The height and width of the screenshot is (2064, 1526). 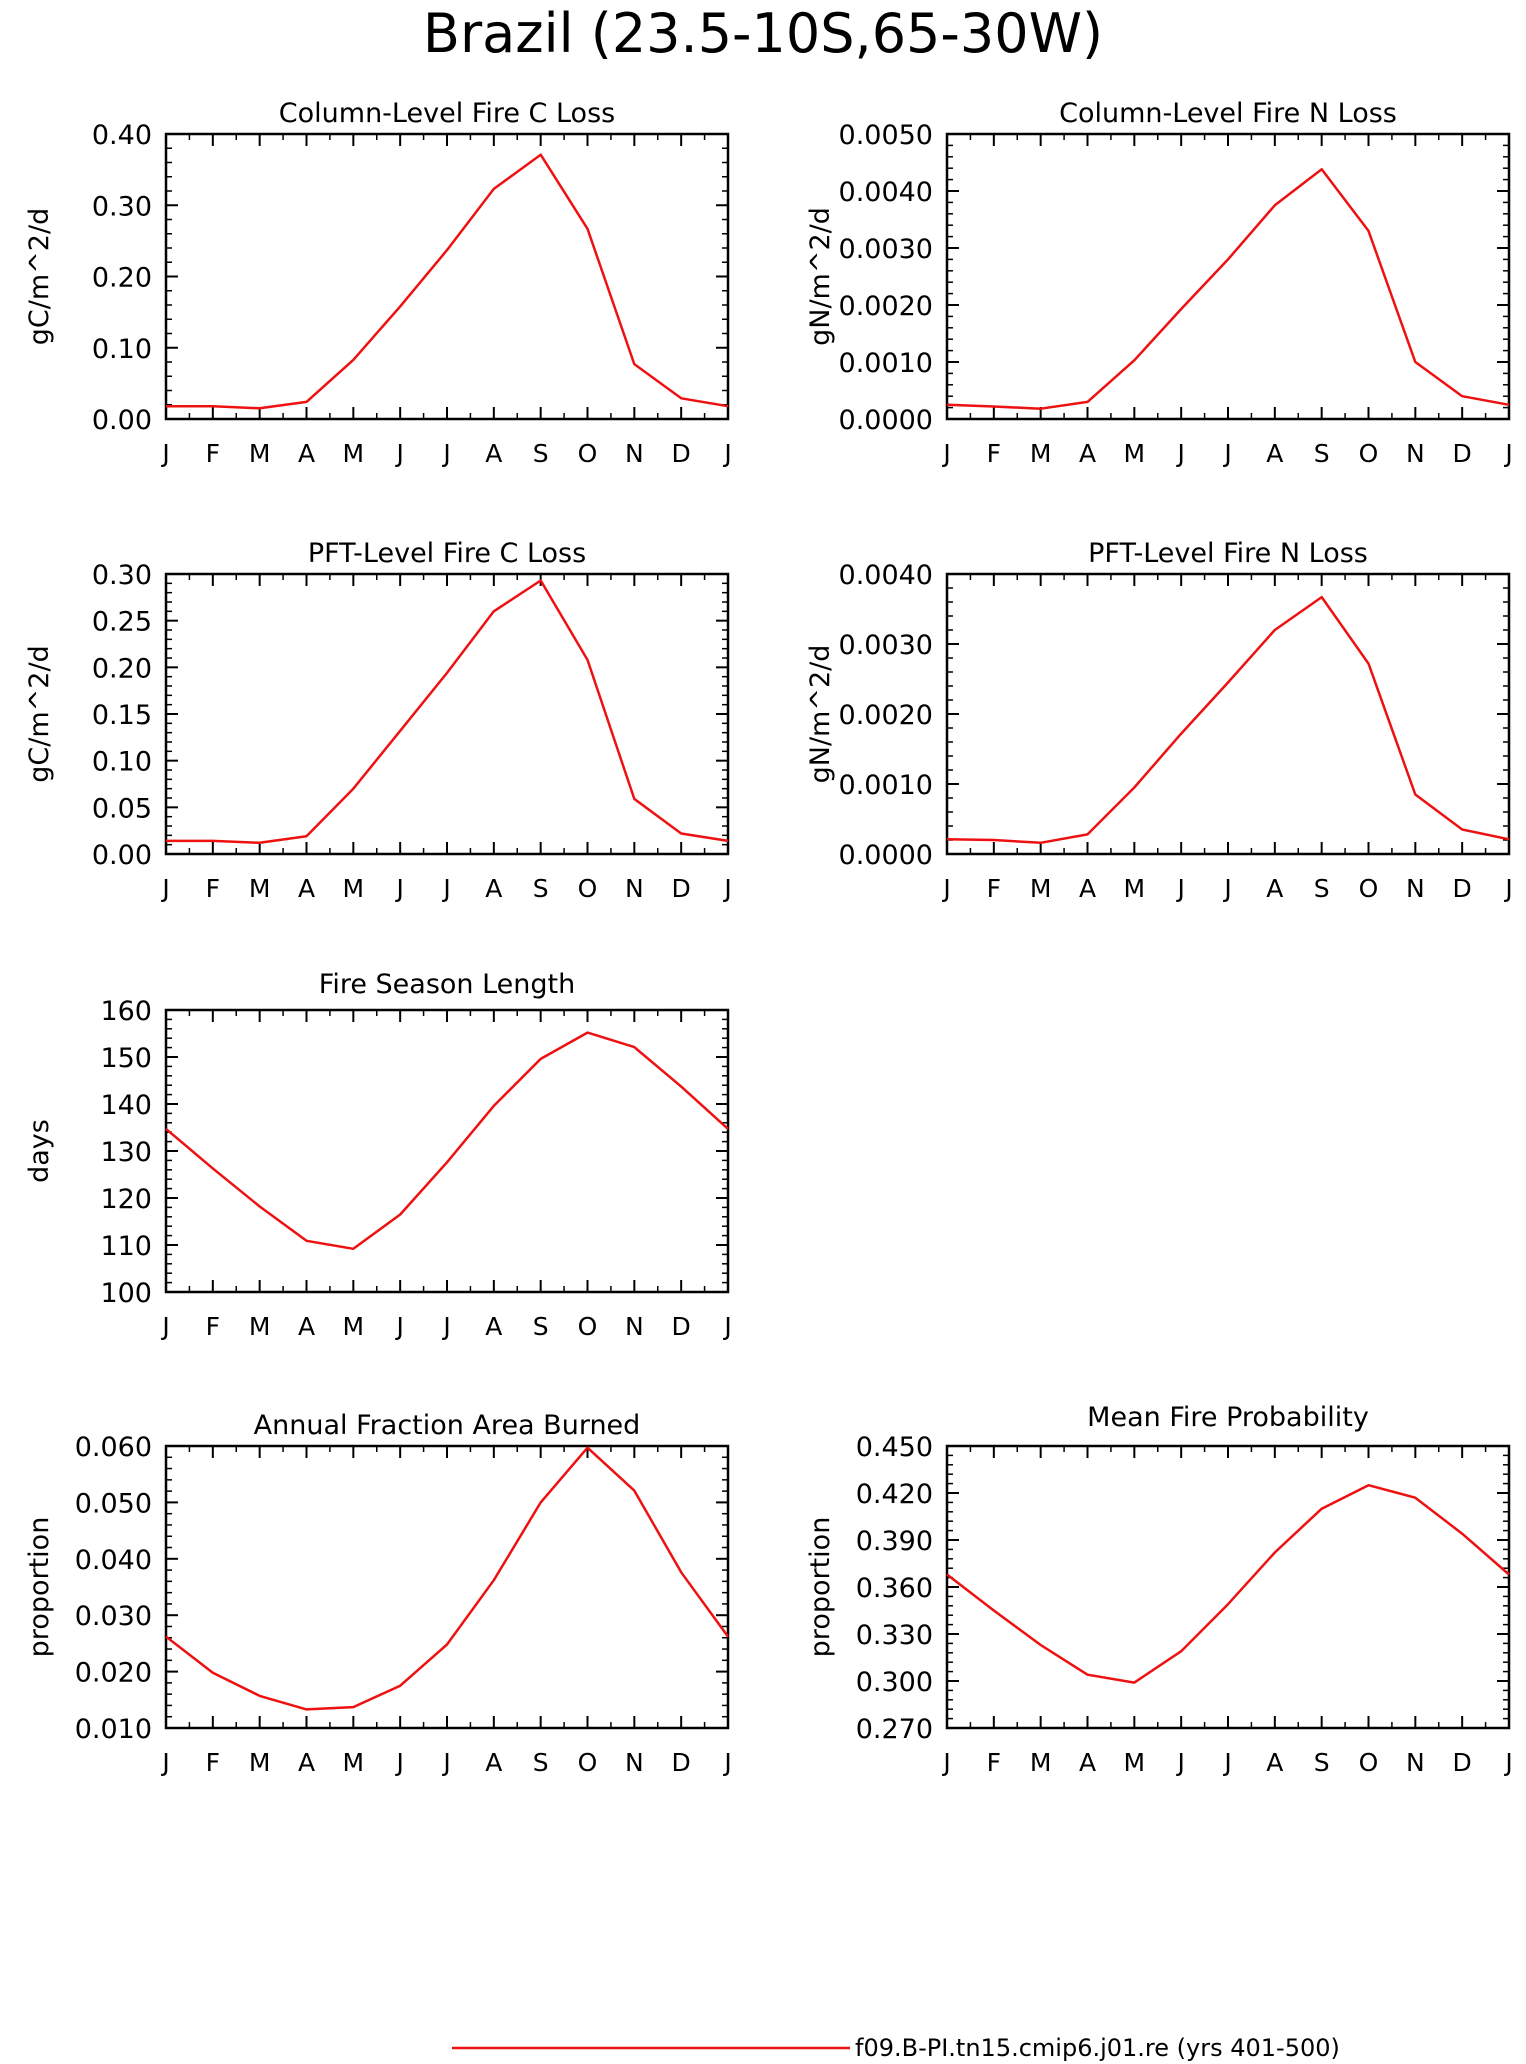 I want to click on y-tick-label: 0.0010, so click(x=886, y=363).